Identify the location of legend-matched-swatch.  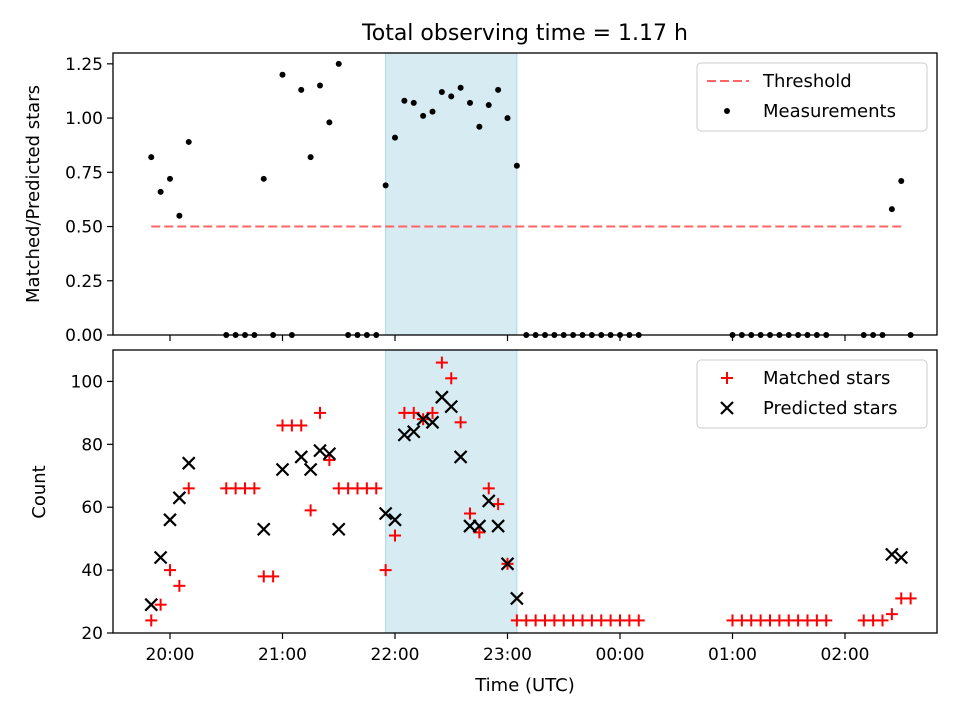
(727, 378).